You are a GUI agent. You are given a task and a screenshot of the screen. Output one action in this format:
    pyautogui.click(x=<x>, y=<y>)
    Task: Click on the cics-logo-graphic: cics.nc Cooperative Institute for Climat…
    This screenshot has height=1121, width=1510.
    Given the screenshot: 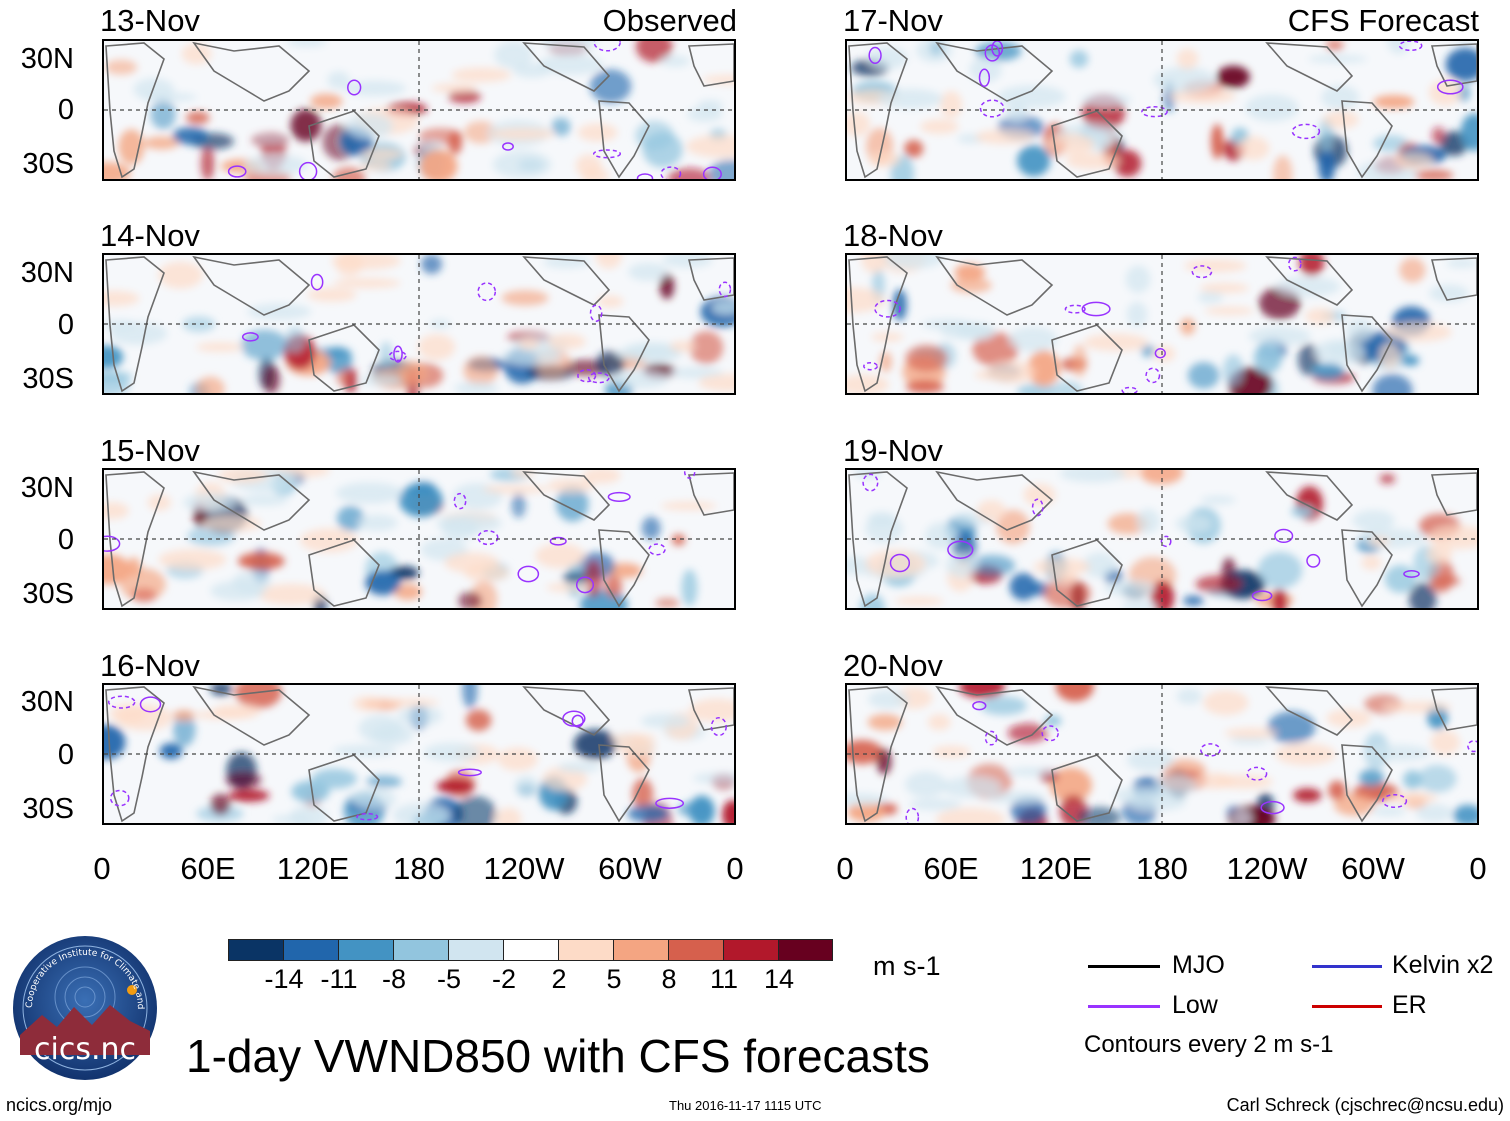 What is the action you would take?
    pyautogui.click(x=83, y=1004)
    